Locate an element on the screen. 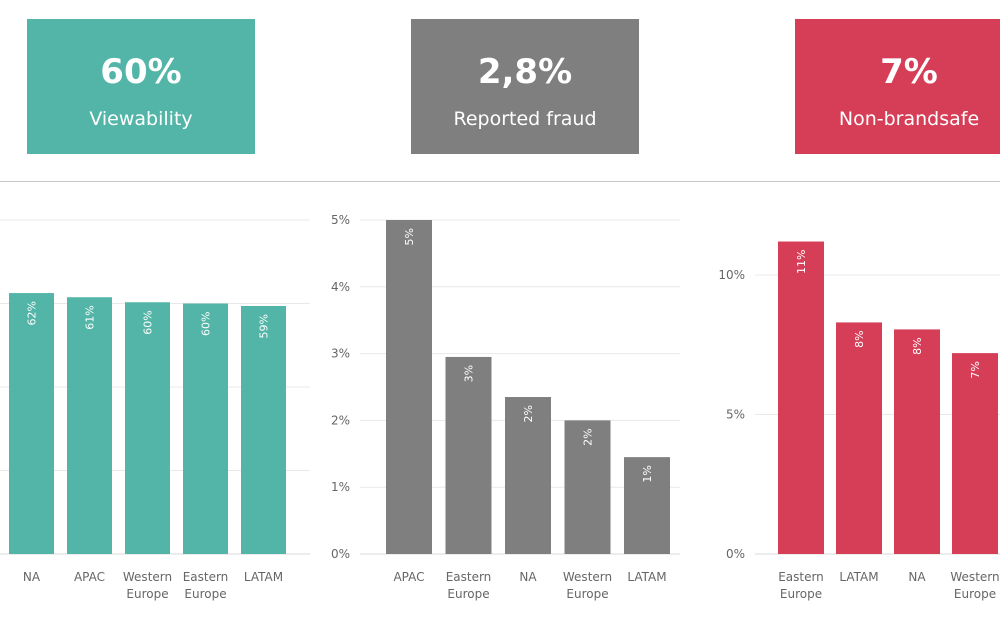 Image resolution: width=1000 pixels, height=625 pixels. y-tick-label: 3% is located at coordinates (340, 354).